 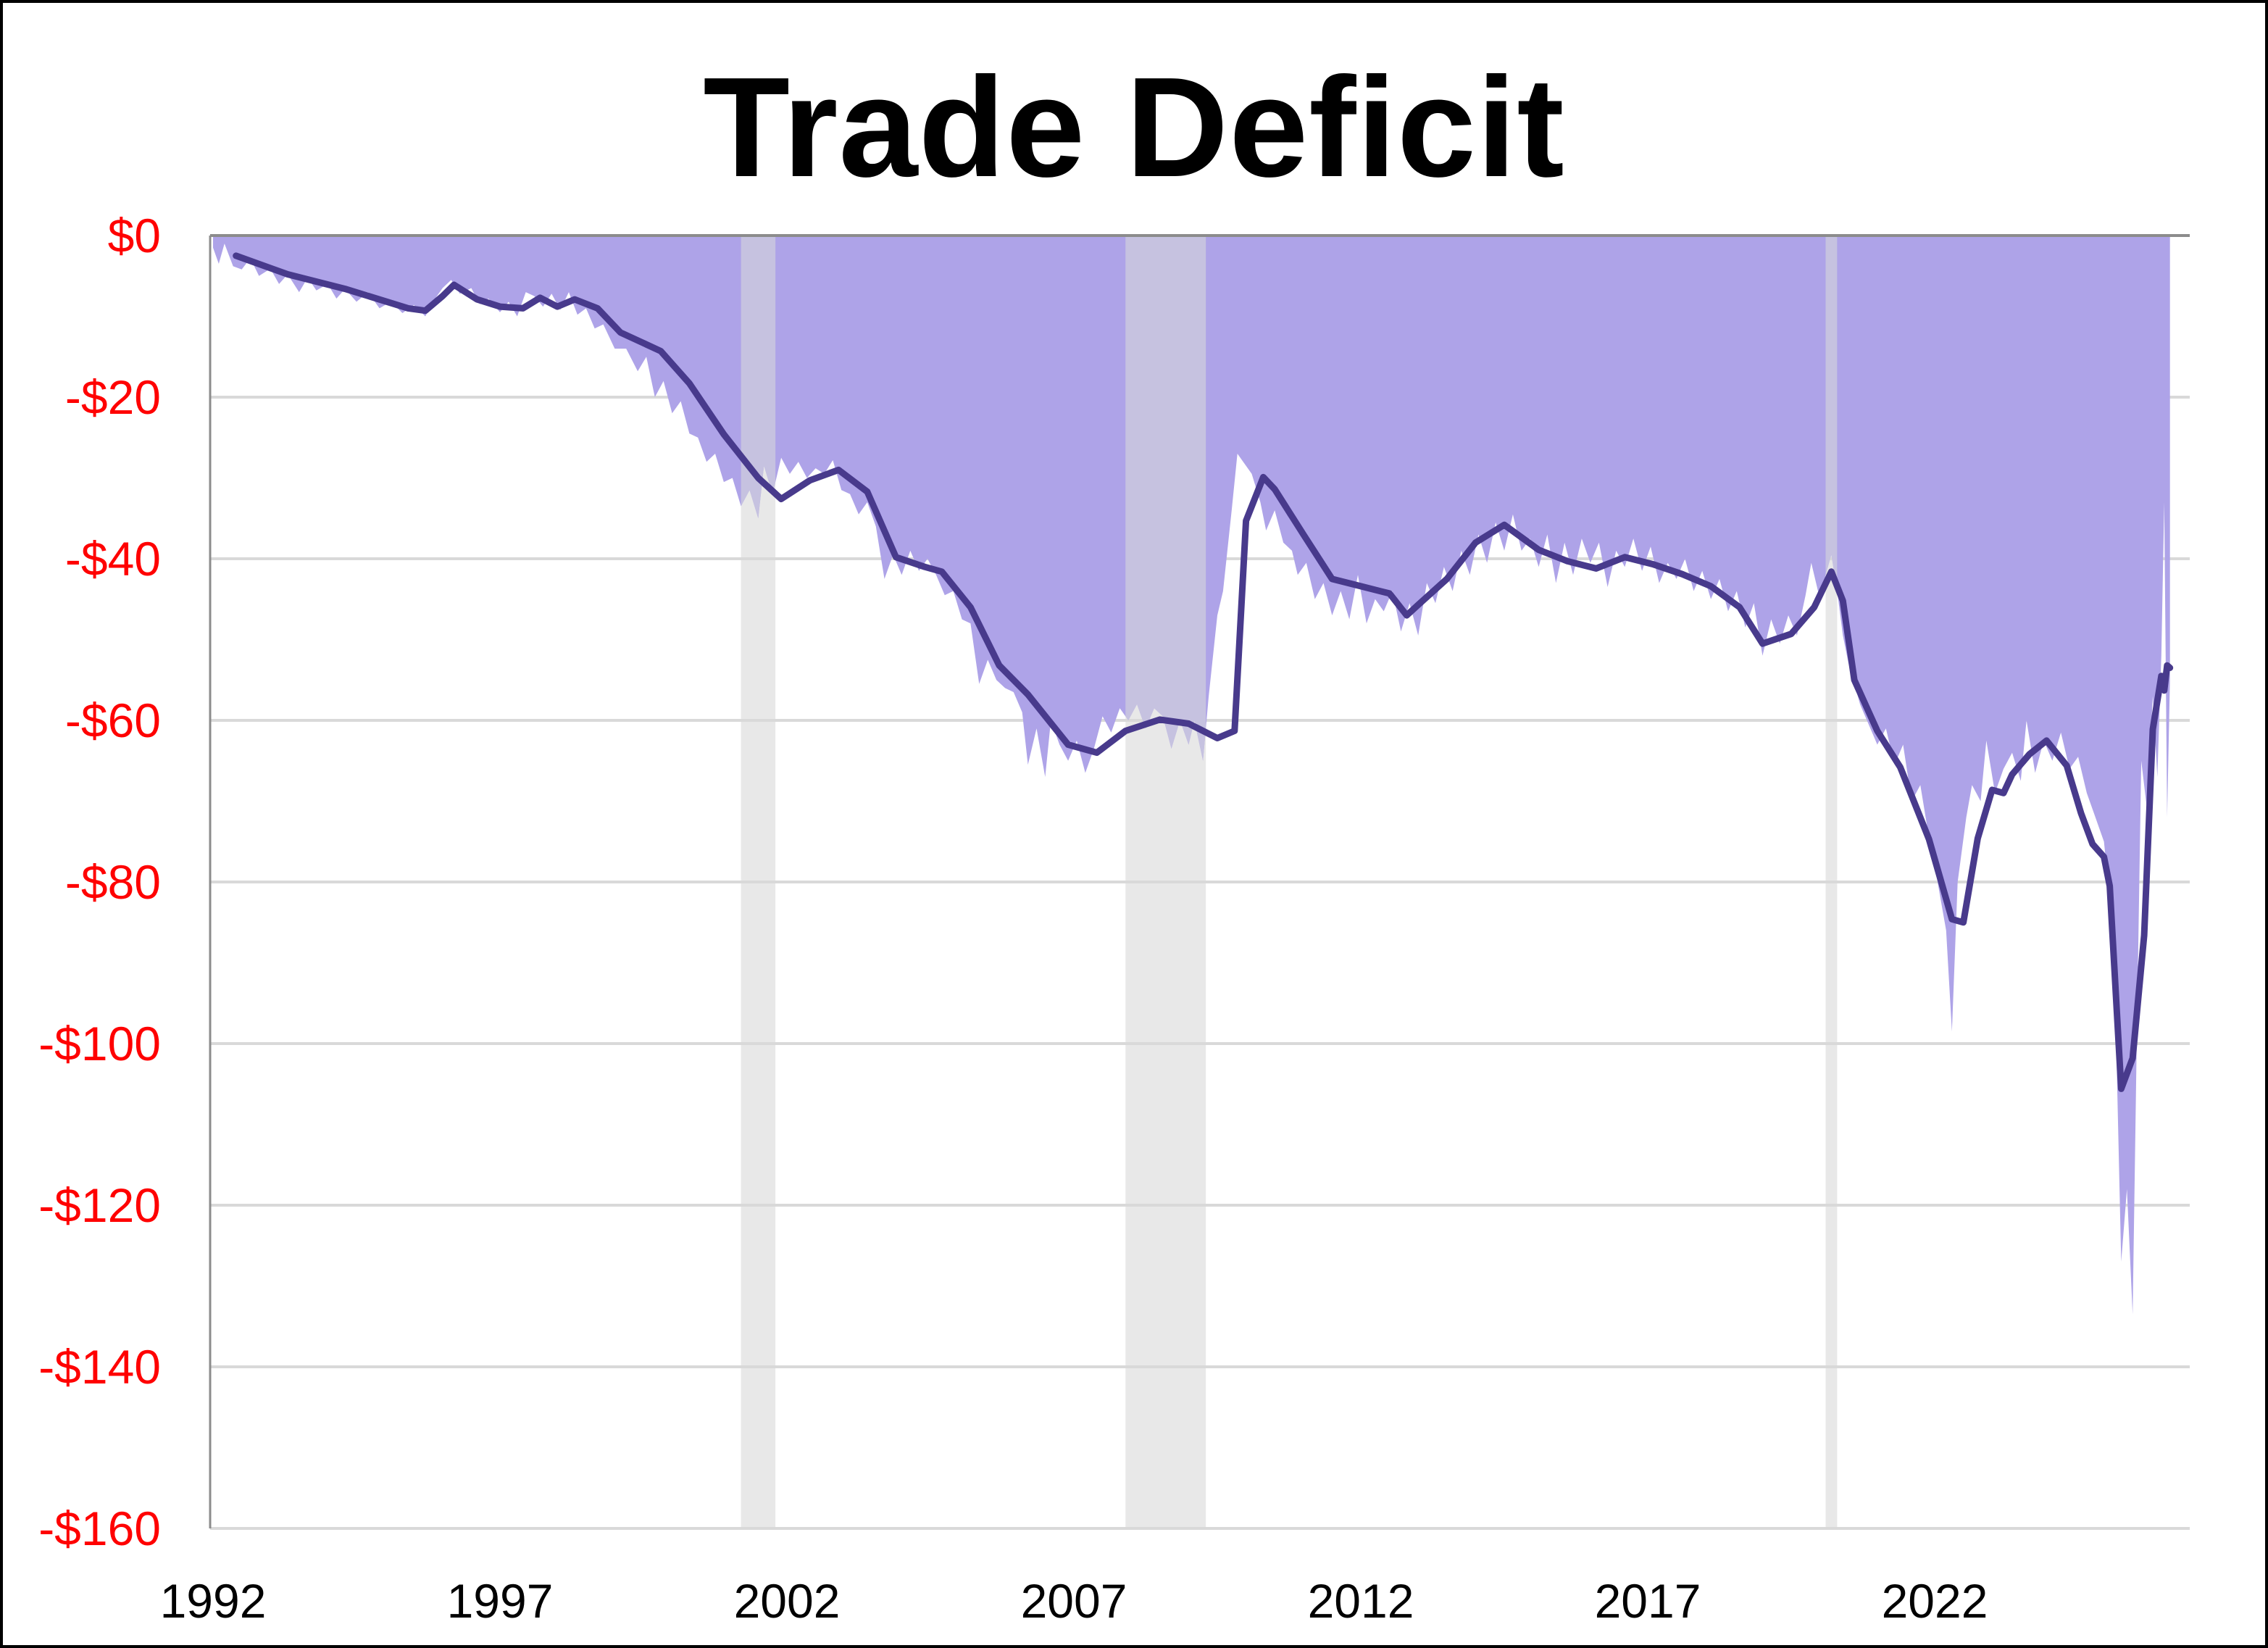 I want to click on y-tick-label: -$140, so click(x=99, y=1367).